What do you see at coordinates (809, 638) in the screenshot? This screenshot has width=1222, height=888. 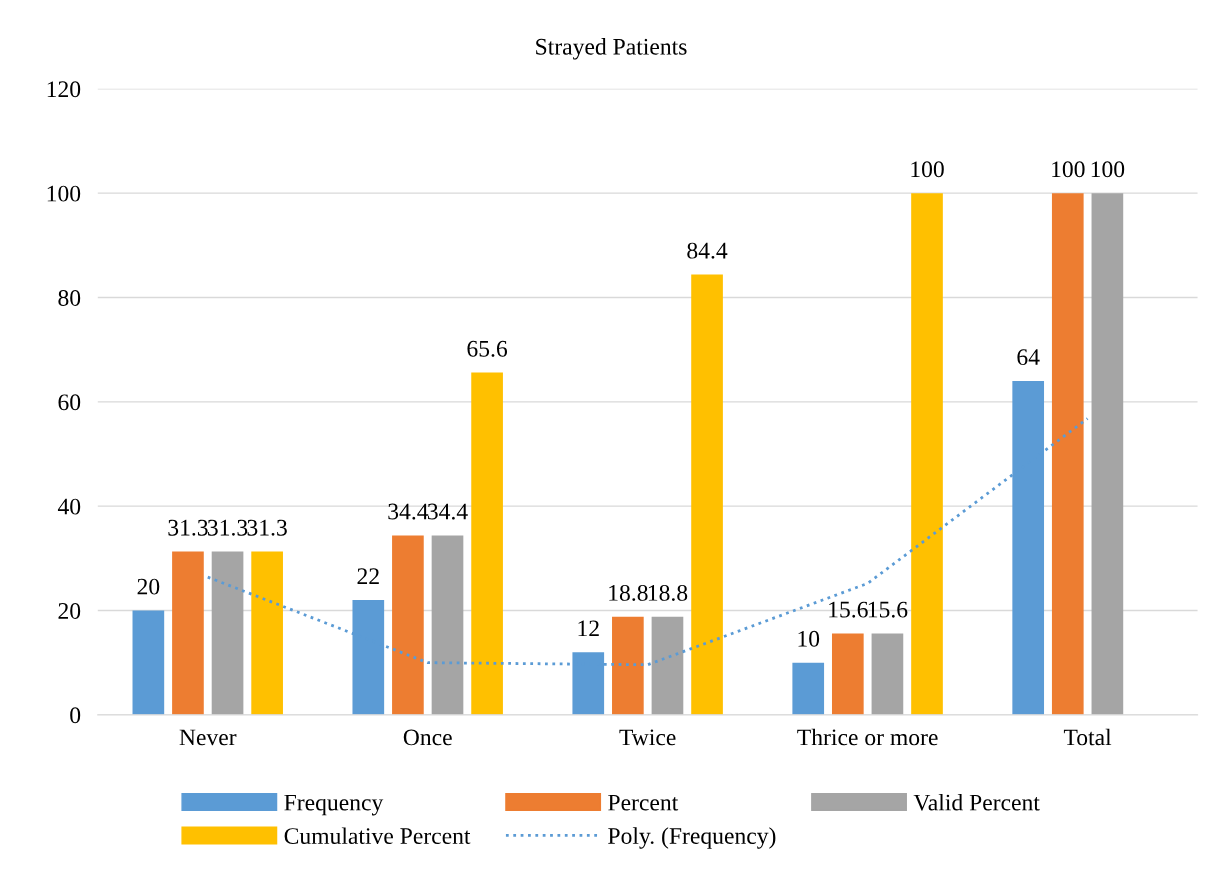 I see `data-label: 10` at bounding box center [809, 638].